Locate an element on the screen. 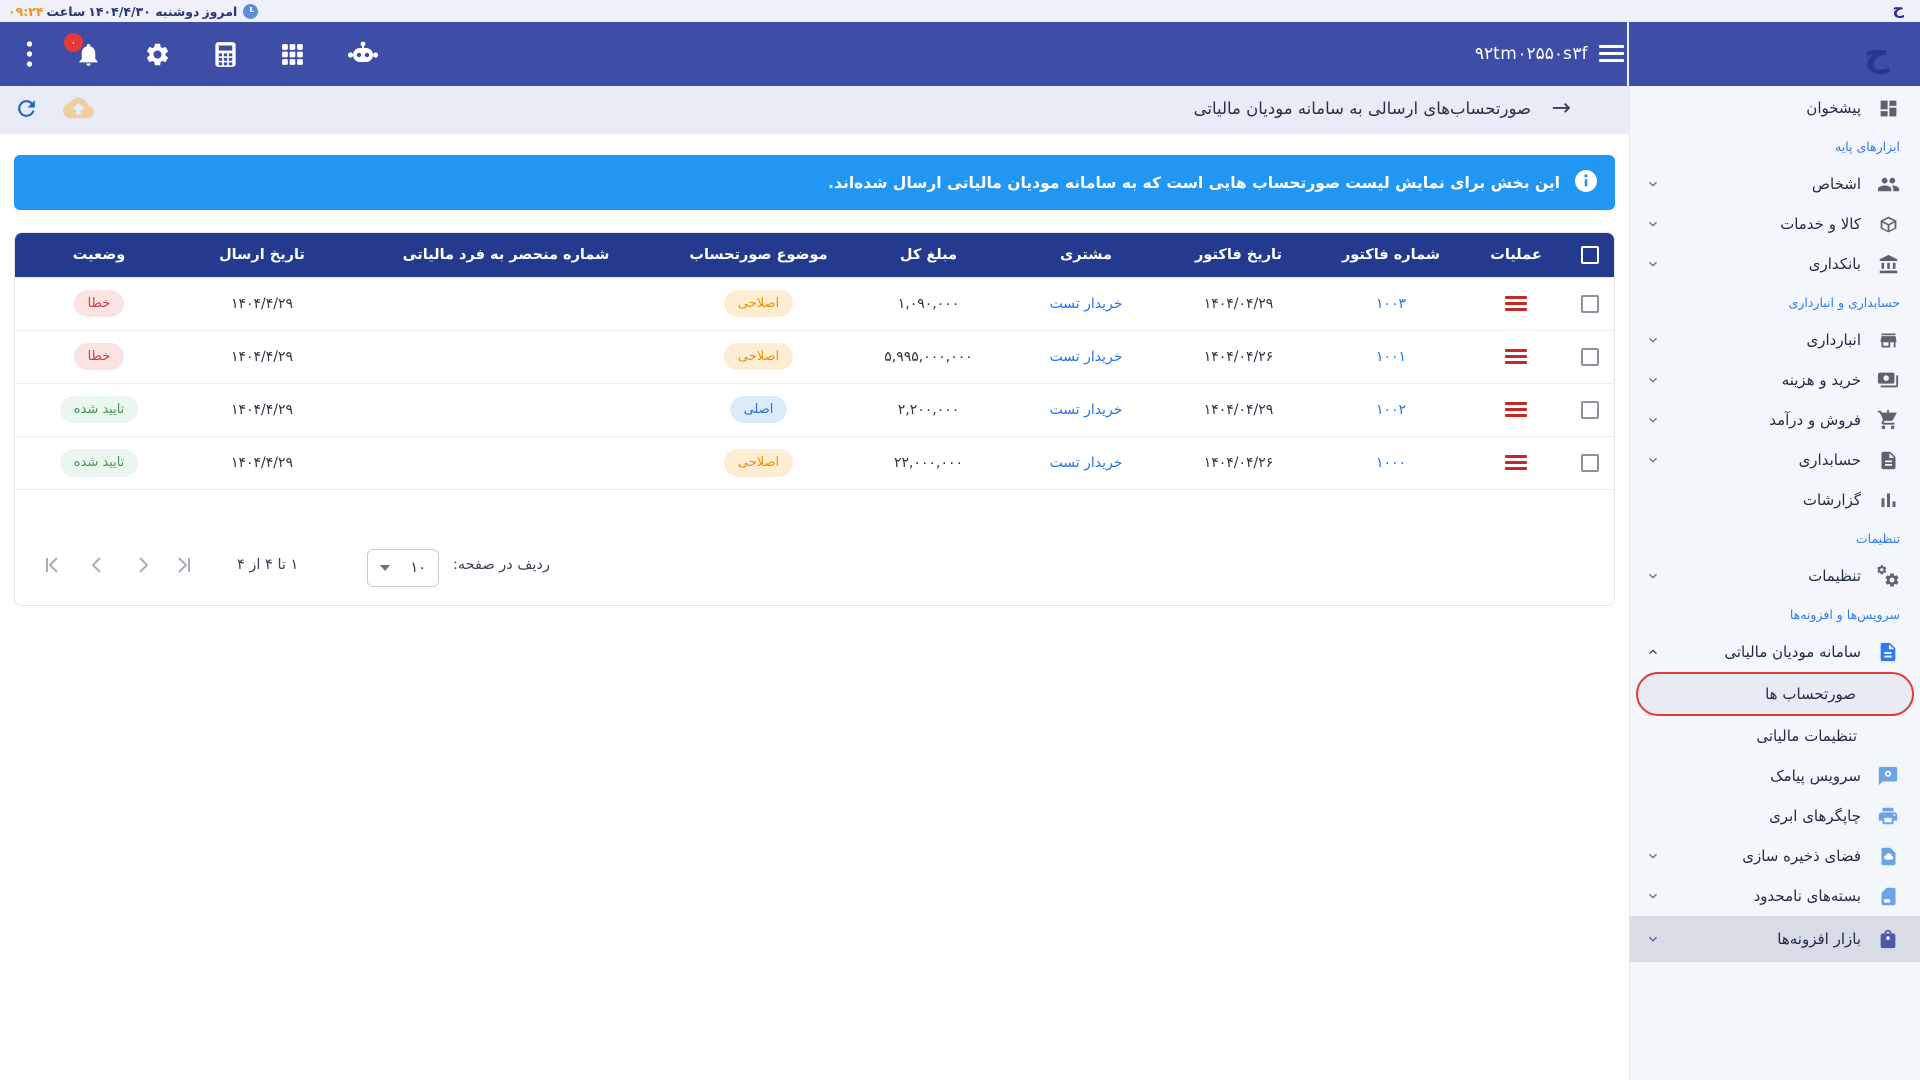 The width and height of the screenshot is (1920, 1080). invoice-number-link: ۱۰۰۳ is located at coordinates (1391, 303).